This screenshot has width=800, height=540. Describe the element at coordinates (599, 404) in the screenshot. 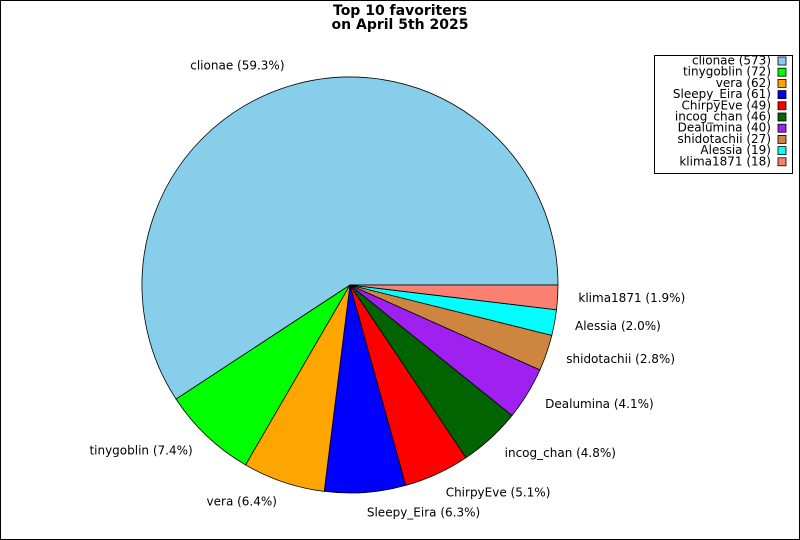

I see `slice-label: Dealumina (4.1%)` at that location.